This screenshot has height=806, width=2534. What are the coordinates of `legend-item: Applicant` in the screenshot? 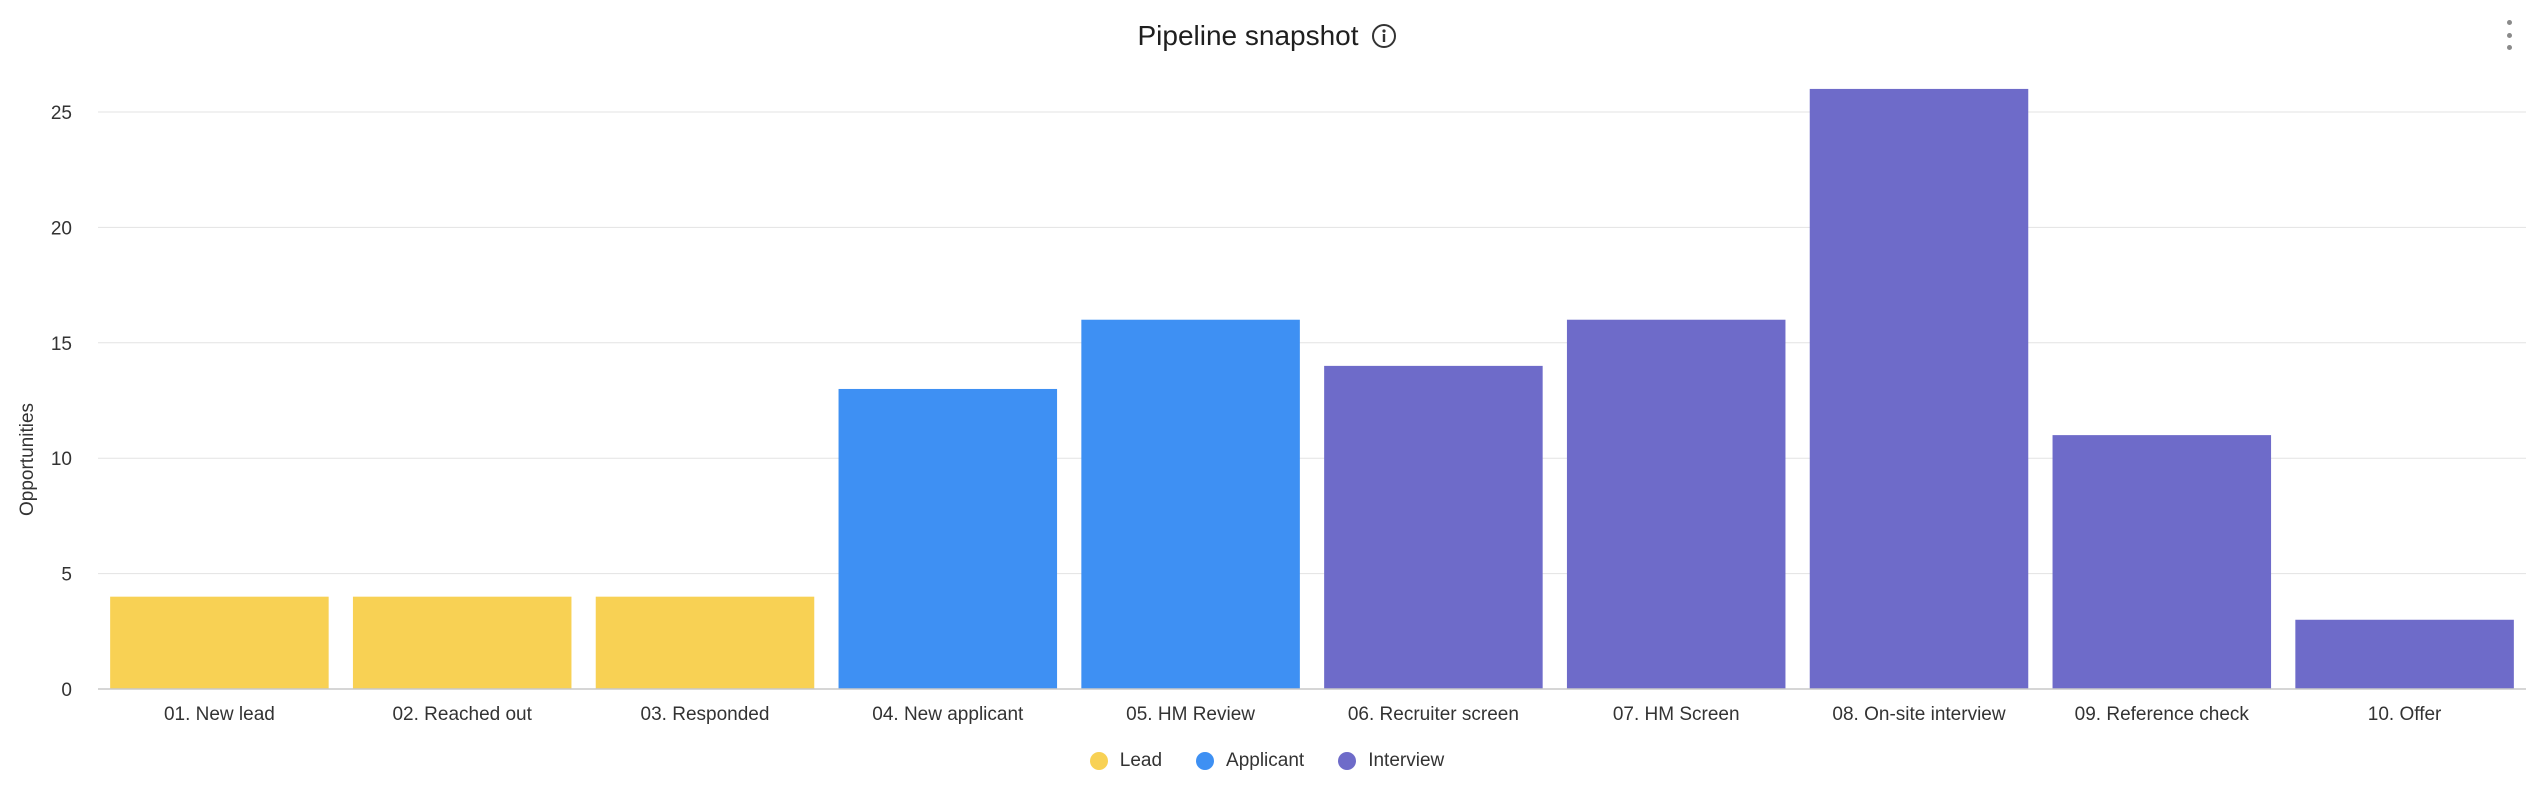 It's located at (1250, 761).